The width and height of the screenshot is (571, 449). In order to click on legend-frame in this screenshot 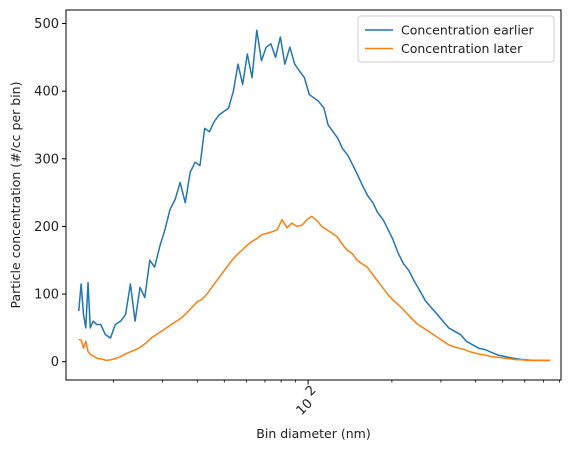, I will do `click(456, 39)`.